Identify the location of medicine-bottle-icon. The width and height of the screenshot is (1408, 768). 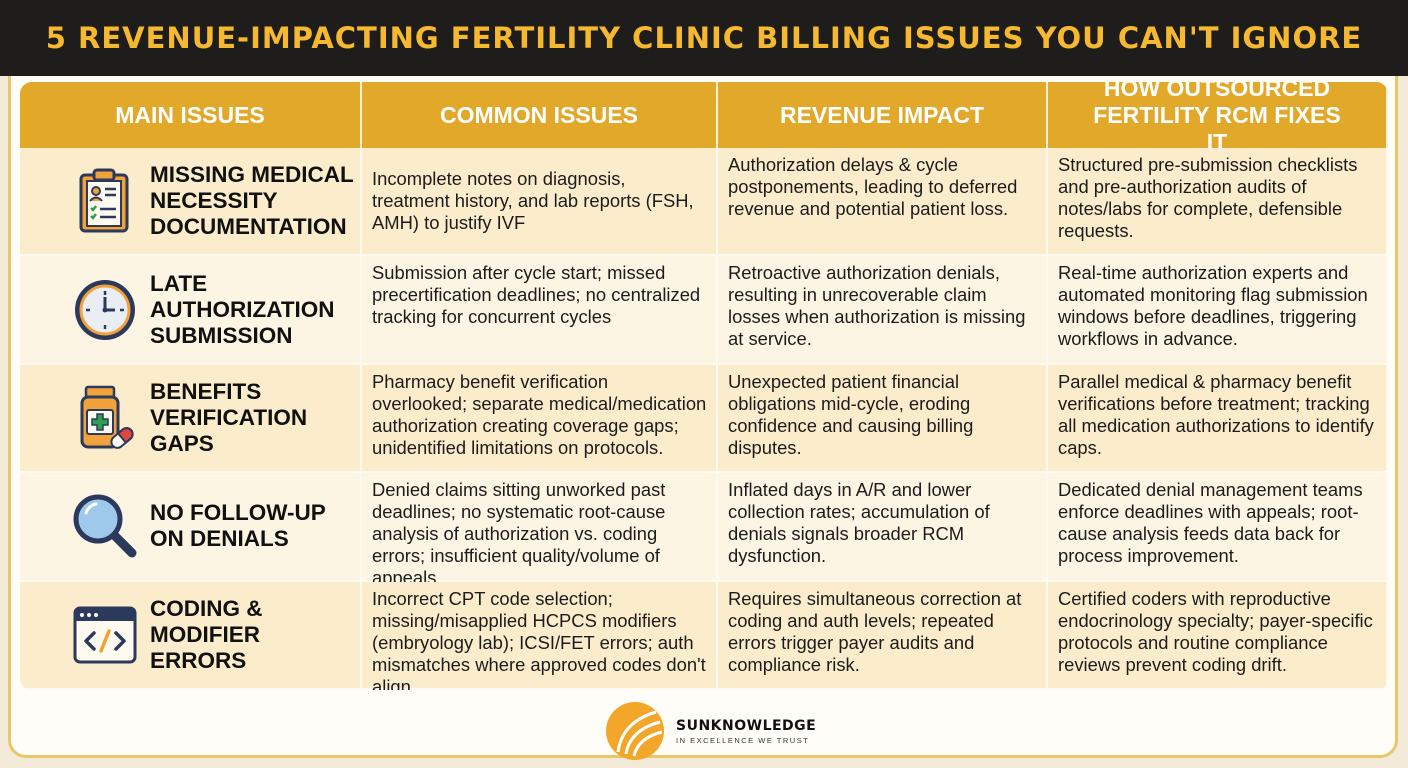
(105, 418).